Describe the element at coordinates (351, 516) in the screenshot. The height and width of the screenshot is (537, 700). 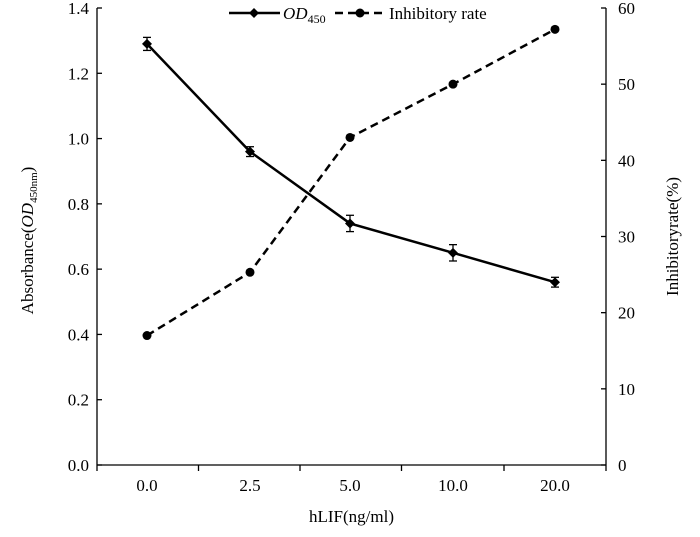
I see `x-axis-title: hLIF(ng/ml)` at that location.